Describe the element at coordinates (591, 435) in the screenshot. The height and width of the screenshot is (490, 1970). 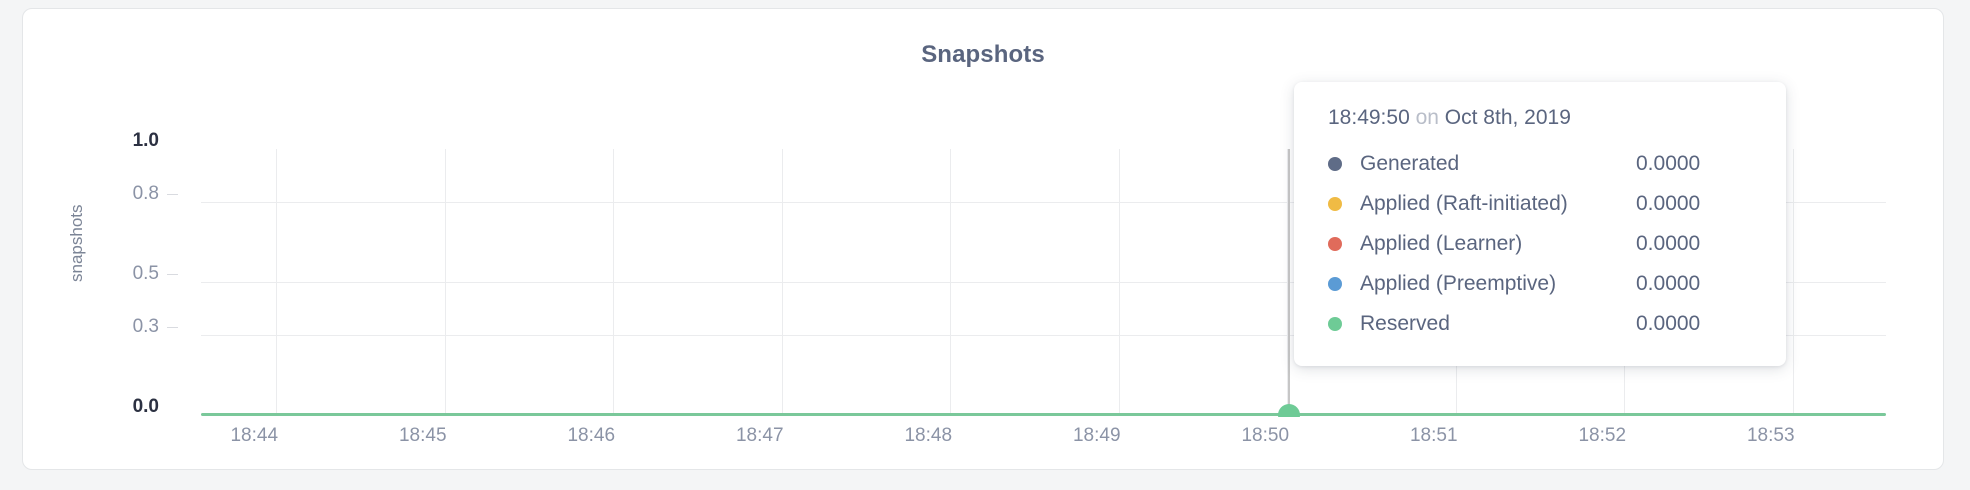
I see `x-tick-label: 18:46` at that location.